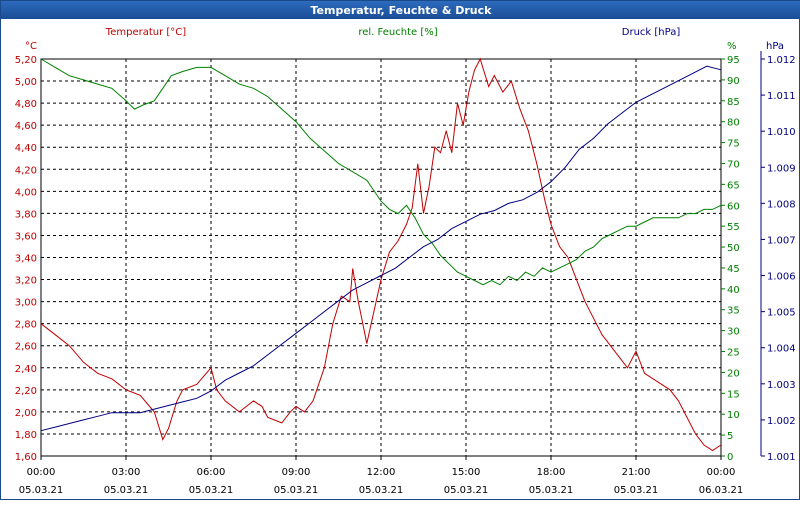 This screenshot has height=505, width=800. I want to click on x-tick-time: 15:00, so click(466, 472).